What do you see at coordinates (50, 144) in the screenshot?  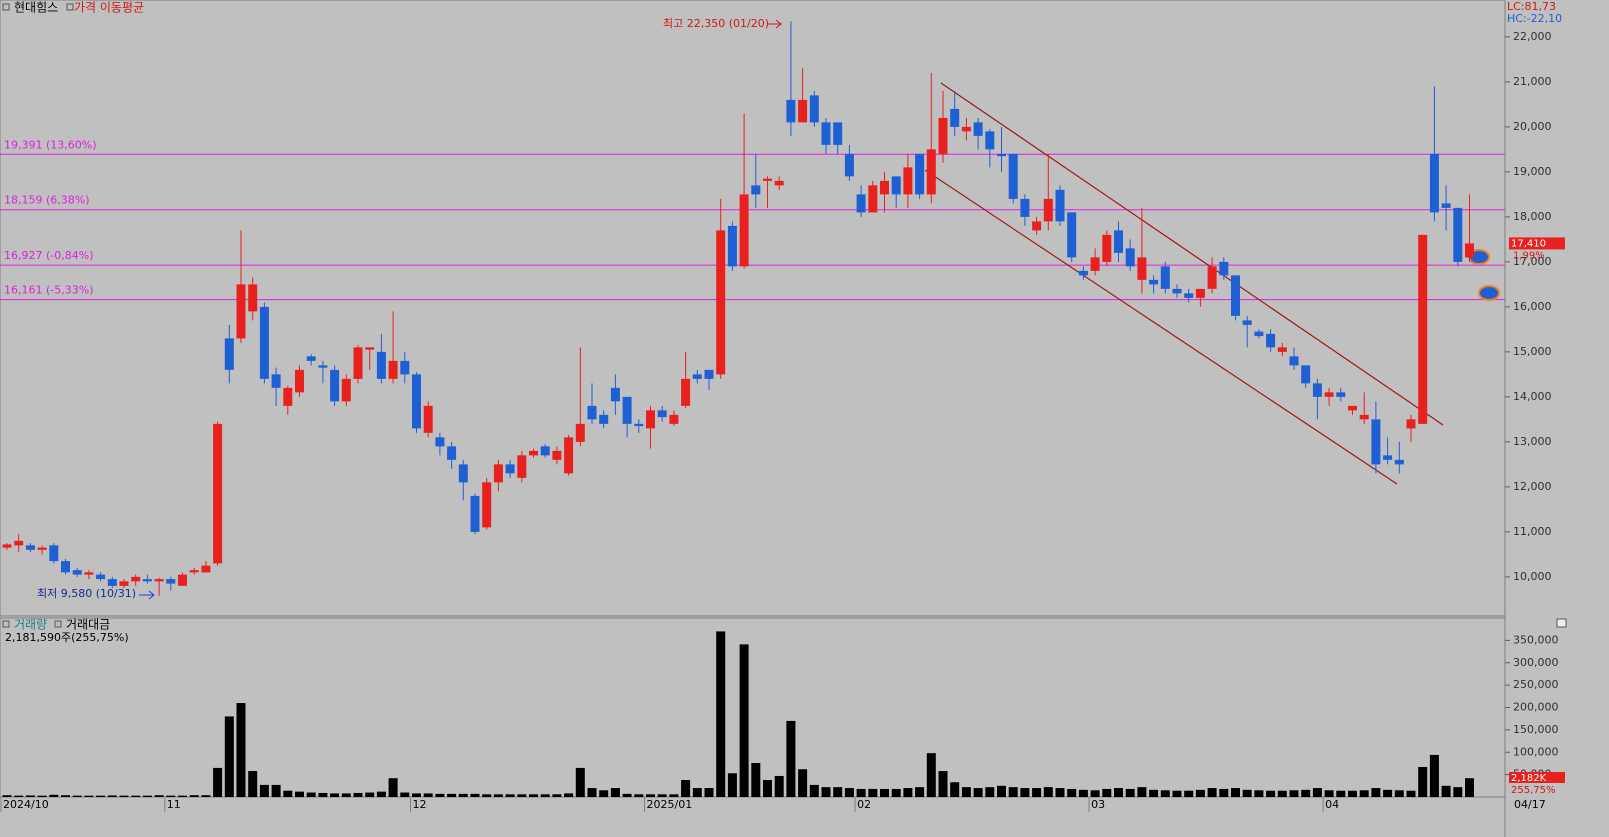 I see `level-label: 19,391 (13,60%)` at bounding box center [50, 144].